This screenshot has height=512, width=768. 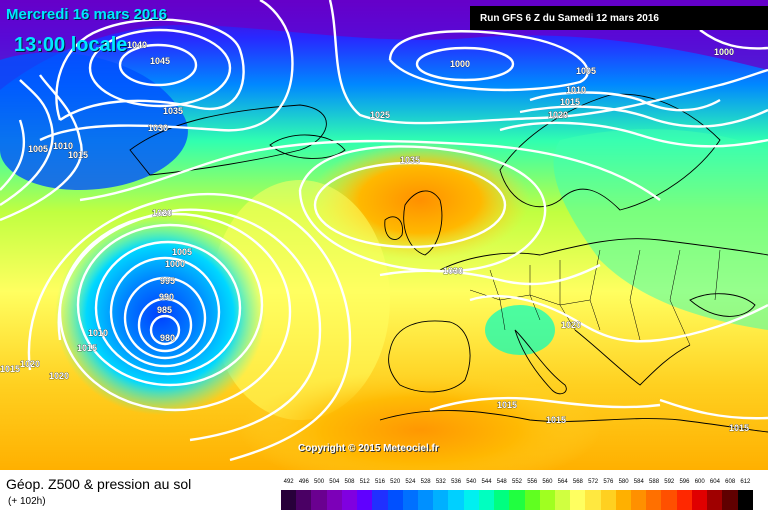 I want to click on color-scale-tick-label: 596, so click(x=684, y=482).